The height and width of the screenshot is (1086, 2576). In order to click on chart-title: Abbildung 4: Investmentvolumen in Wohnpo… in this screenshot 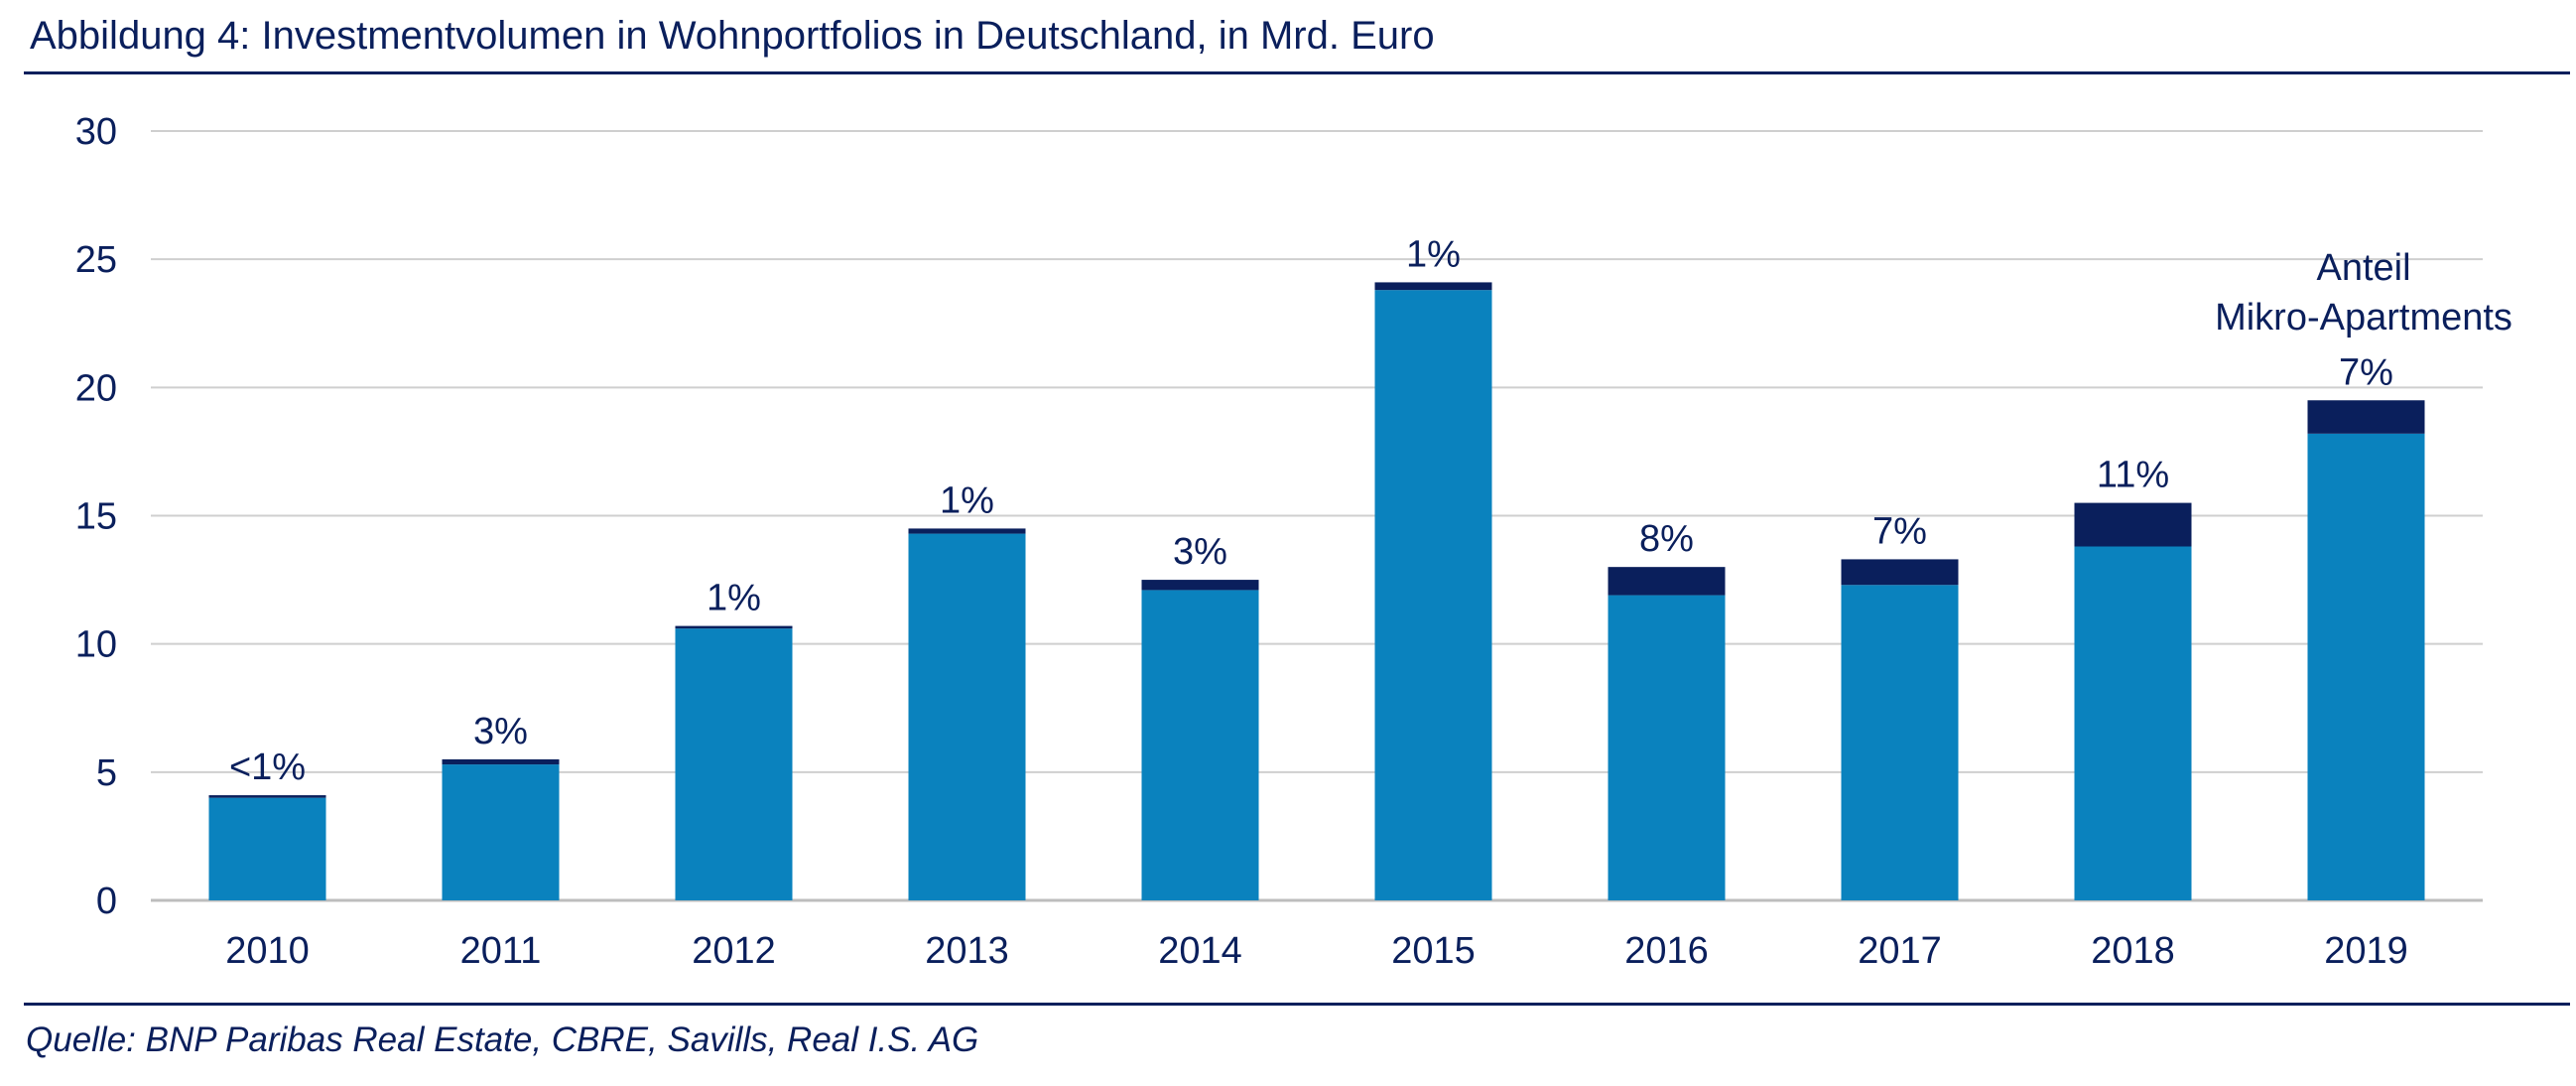, I will do `click(733, 36)`.